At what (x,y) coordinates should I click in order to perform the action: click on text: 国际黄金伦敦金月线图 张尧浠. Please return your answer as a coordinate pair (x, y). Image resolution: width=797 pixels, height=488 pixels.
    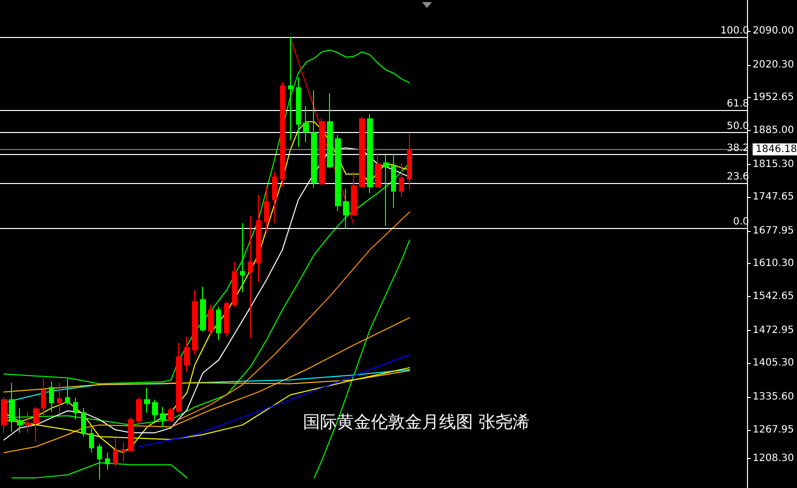
    Looking at the image, I should click on (416, 422).